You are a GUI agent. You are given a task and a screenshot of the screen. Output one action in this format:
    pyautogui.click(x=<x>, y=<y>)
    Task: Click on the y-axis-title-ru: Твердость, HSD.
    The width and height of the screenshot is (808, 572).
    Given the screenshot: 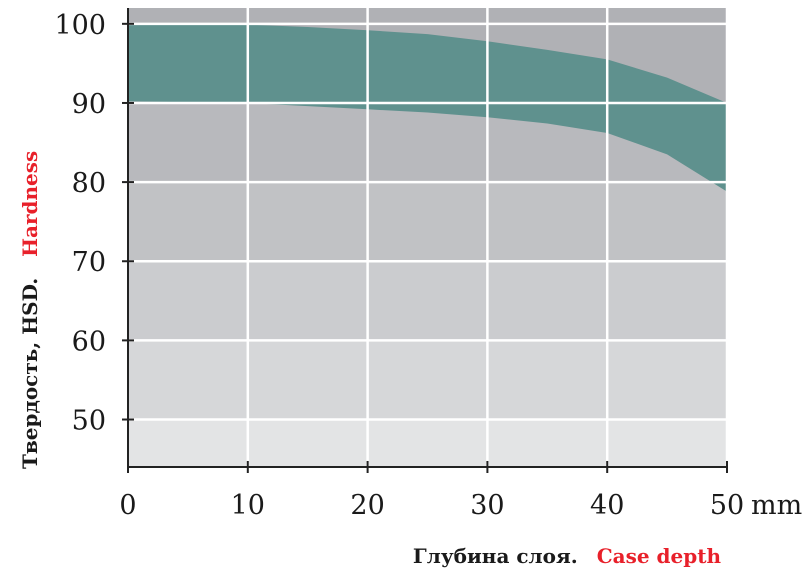 What is the action you would take?
    pyautogui.click(x=30, y=373)
    